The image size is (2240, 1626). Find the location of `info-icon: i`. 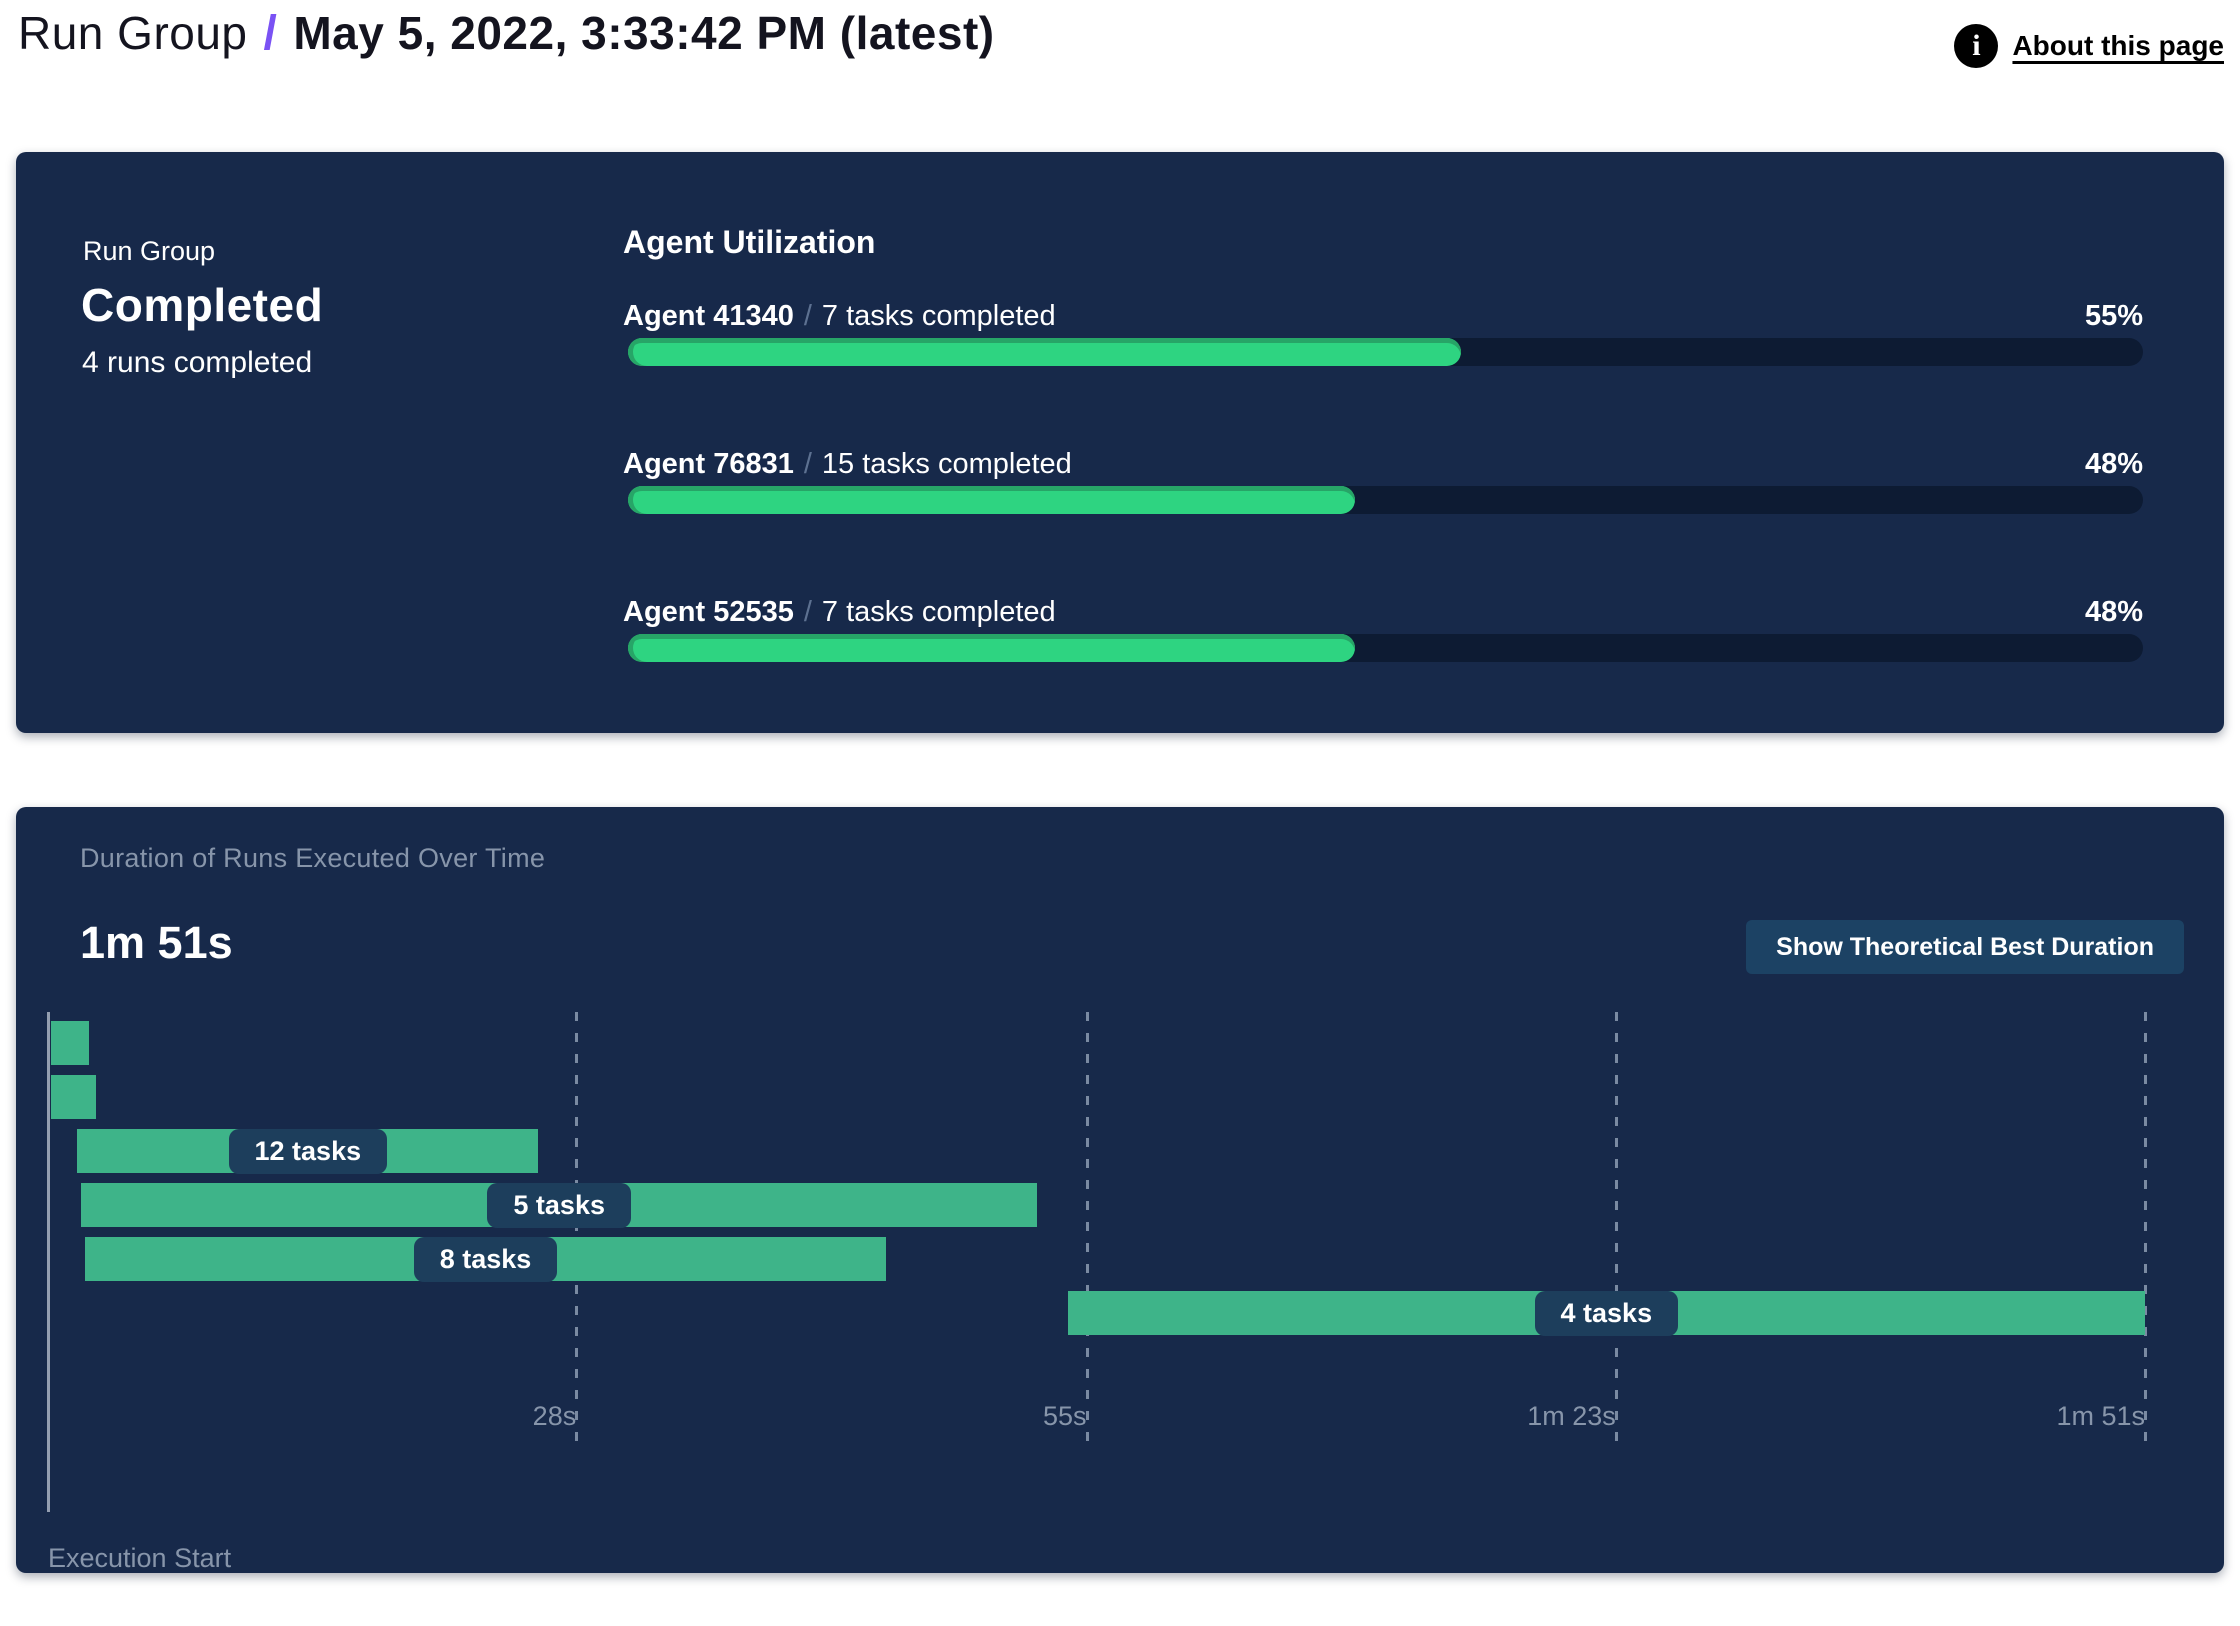

info-icon: i is located at coordinates (1976, 46).